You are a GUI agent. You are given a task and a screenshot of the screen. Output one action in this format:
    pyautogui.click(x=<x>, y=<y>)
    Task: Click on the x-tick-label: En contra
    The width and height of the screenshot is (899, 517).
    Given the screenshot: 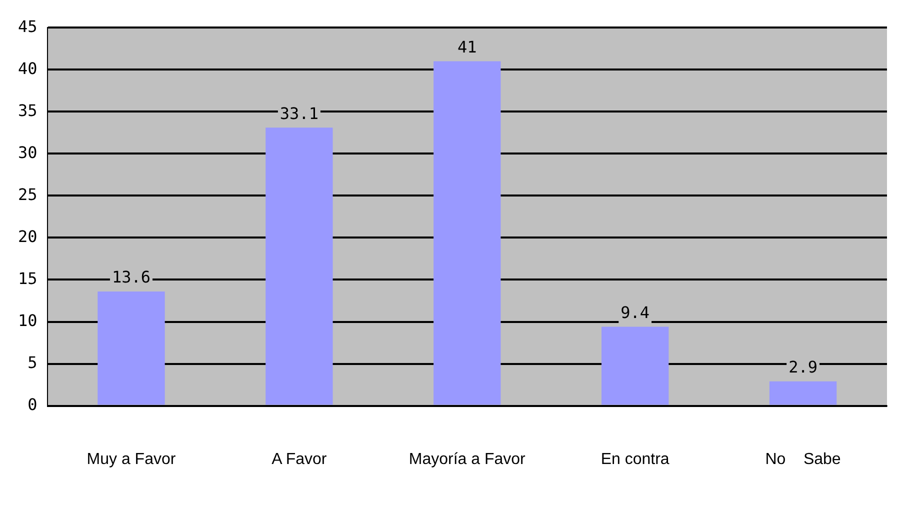 What is the action you would take?
    pyautogui.click(x=635, y=459)
    